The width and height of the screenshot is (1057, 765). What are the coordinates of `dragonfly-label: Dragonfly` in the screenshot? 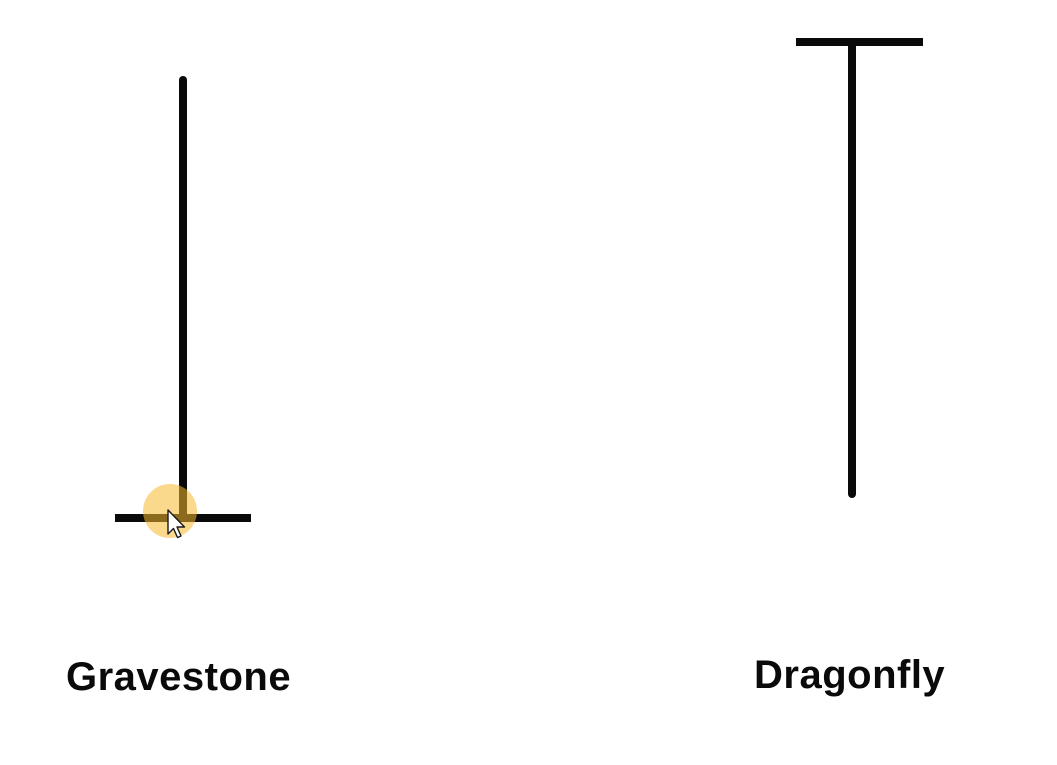 It's located at (850, 675).